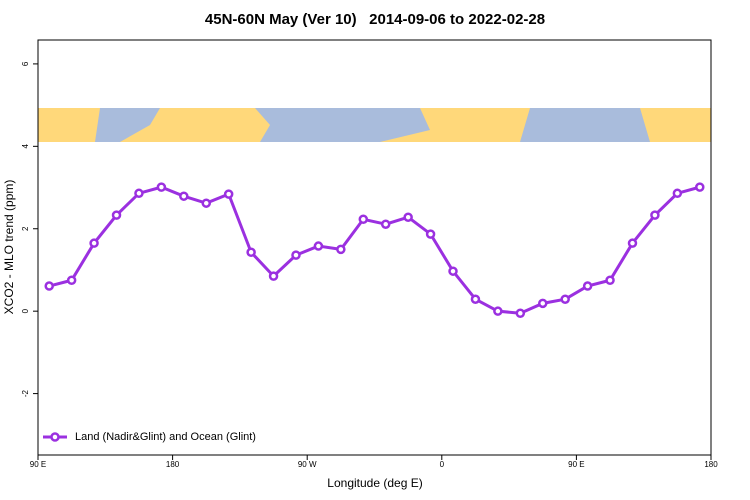 The image size is (750, 500). Describe the element at coordinates (374, 483) in the screenshot. I see `x-axis-title: Longitude (deg E)` at that location.